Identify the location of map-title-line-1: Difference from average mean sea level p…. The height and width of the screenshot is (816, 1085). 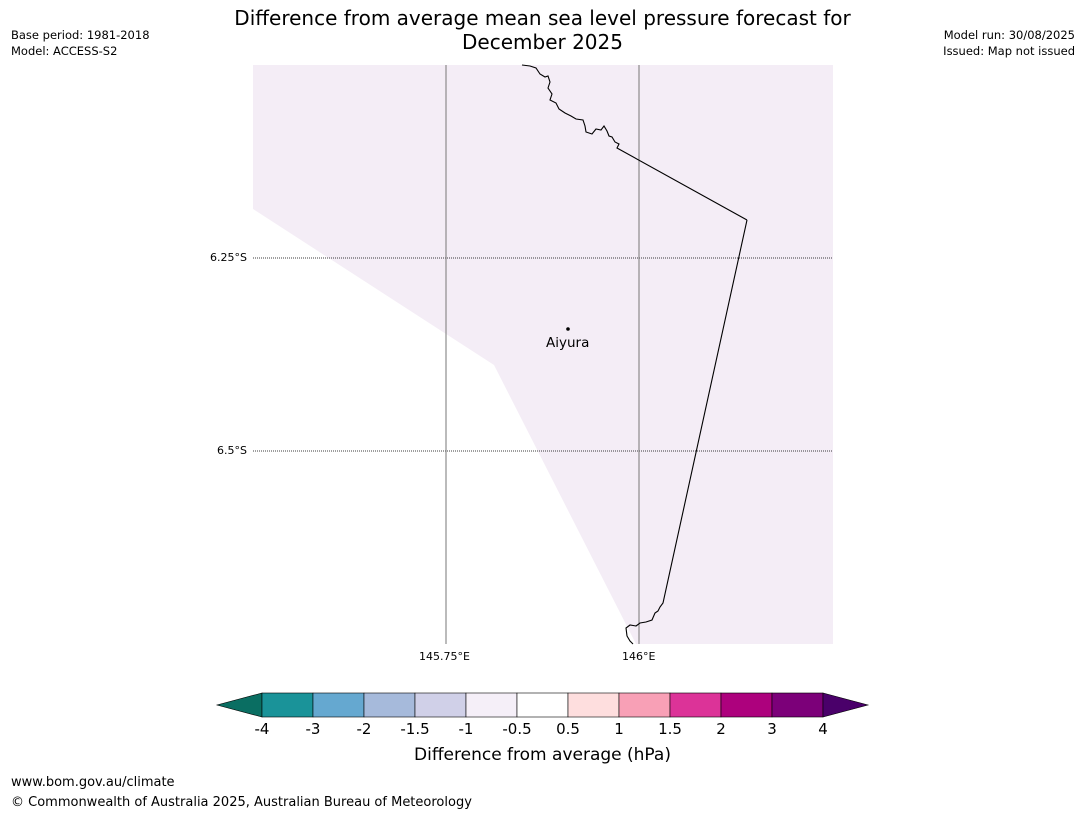
(542, 18).